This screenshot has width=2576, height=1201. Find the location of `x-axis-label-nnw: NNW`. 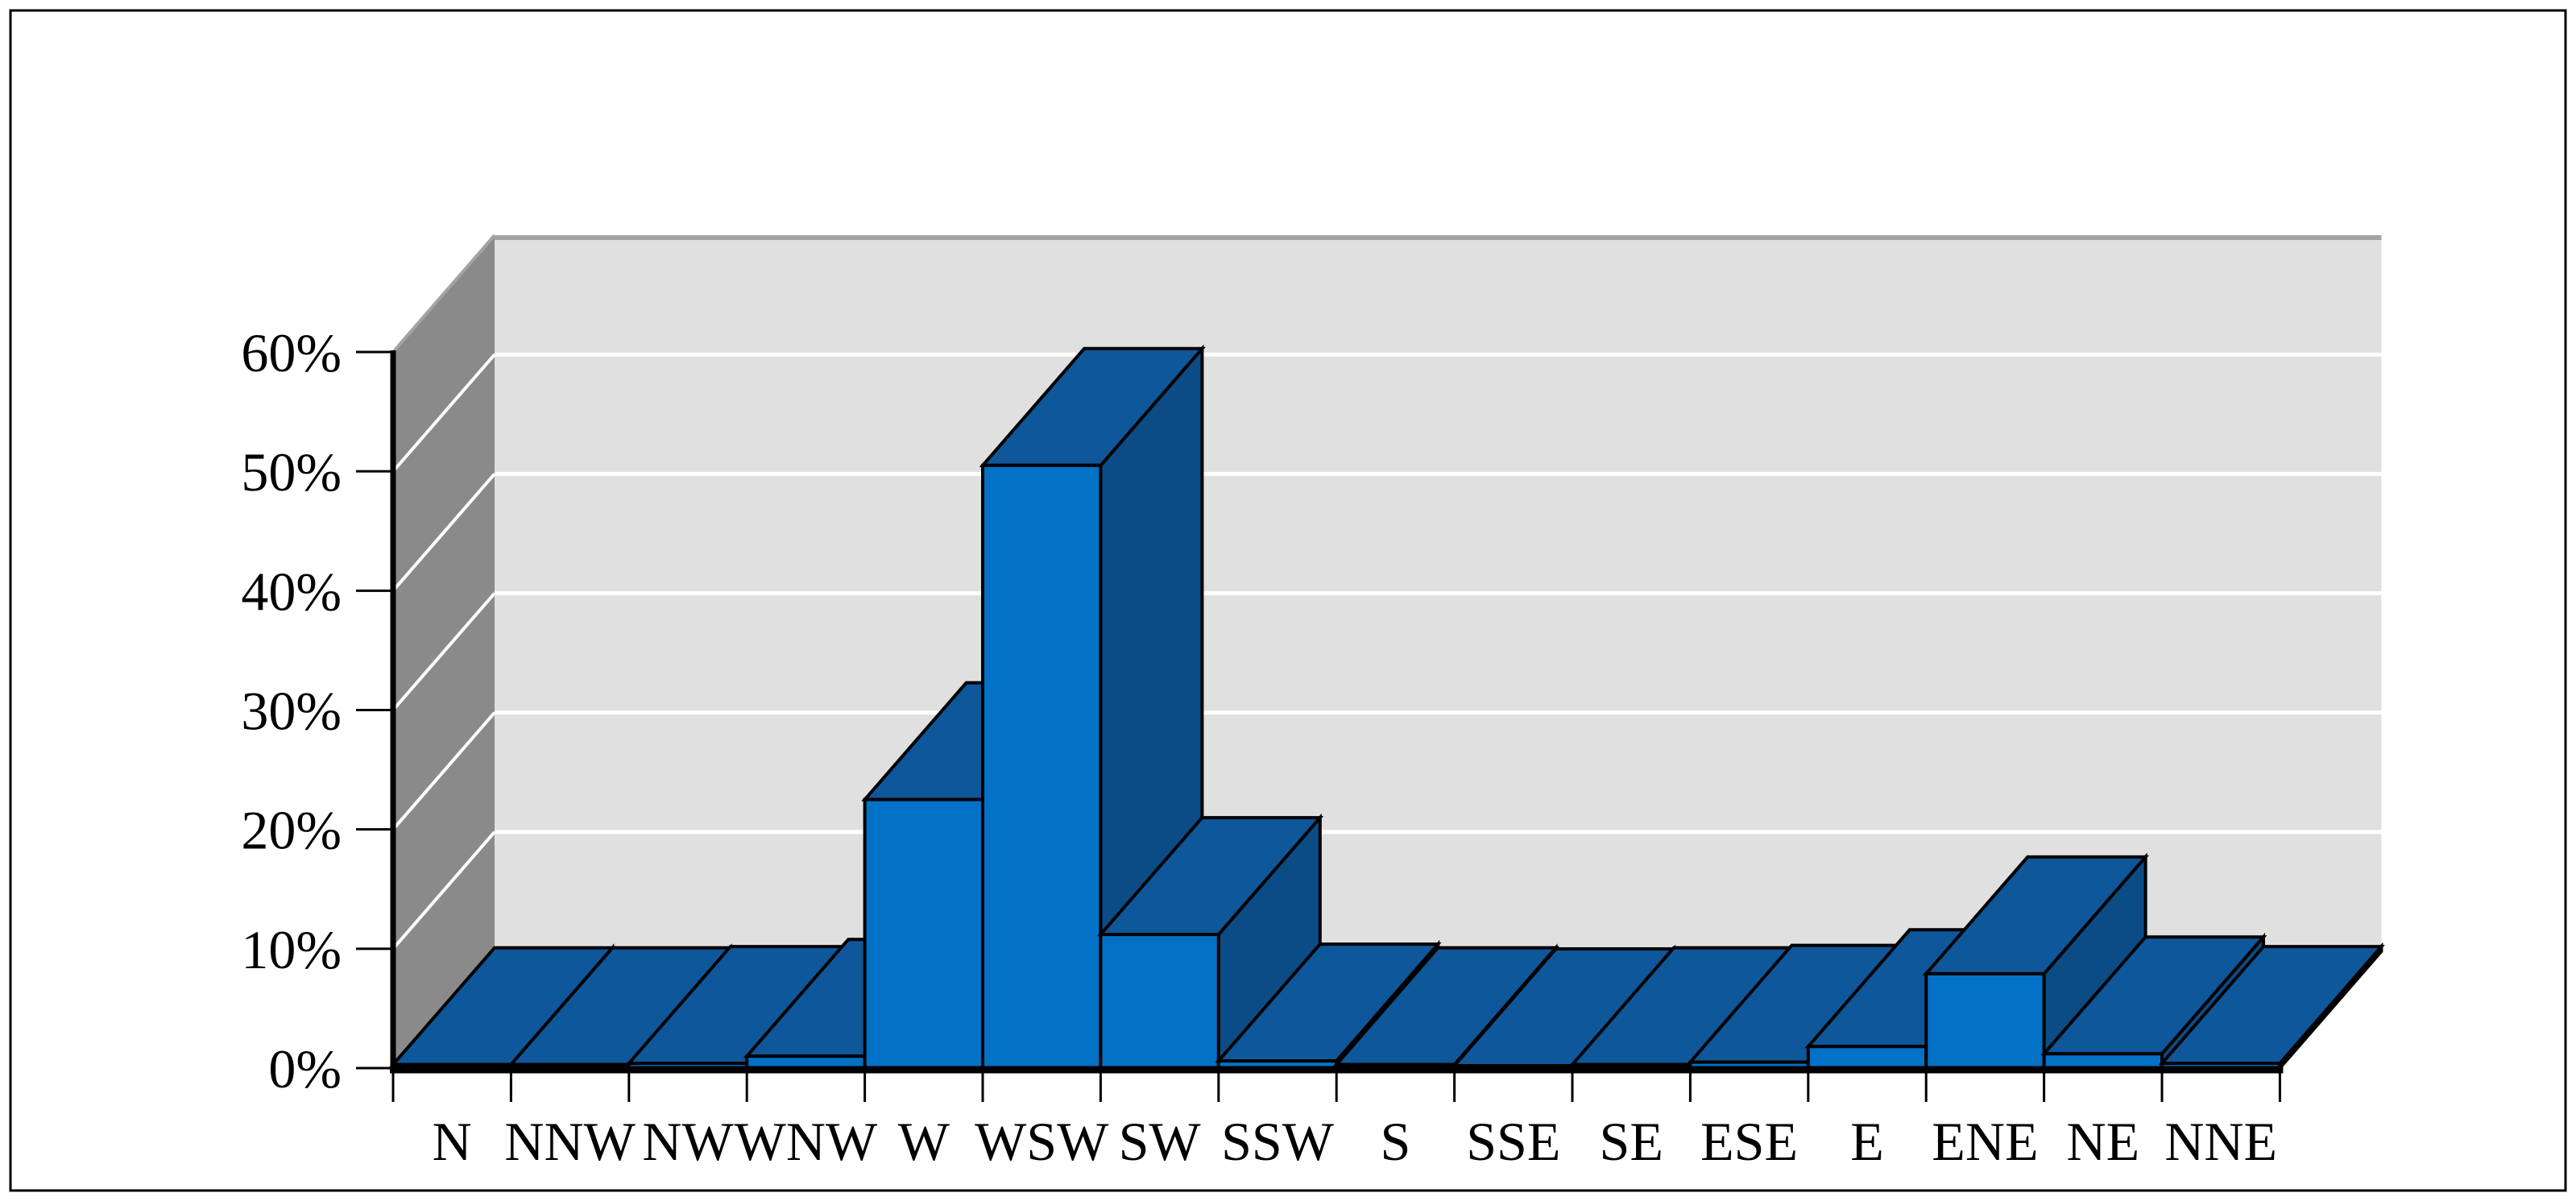

x-axis-label-nnw: NNW is located at coordinates (570, 1141).